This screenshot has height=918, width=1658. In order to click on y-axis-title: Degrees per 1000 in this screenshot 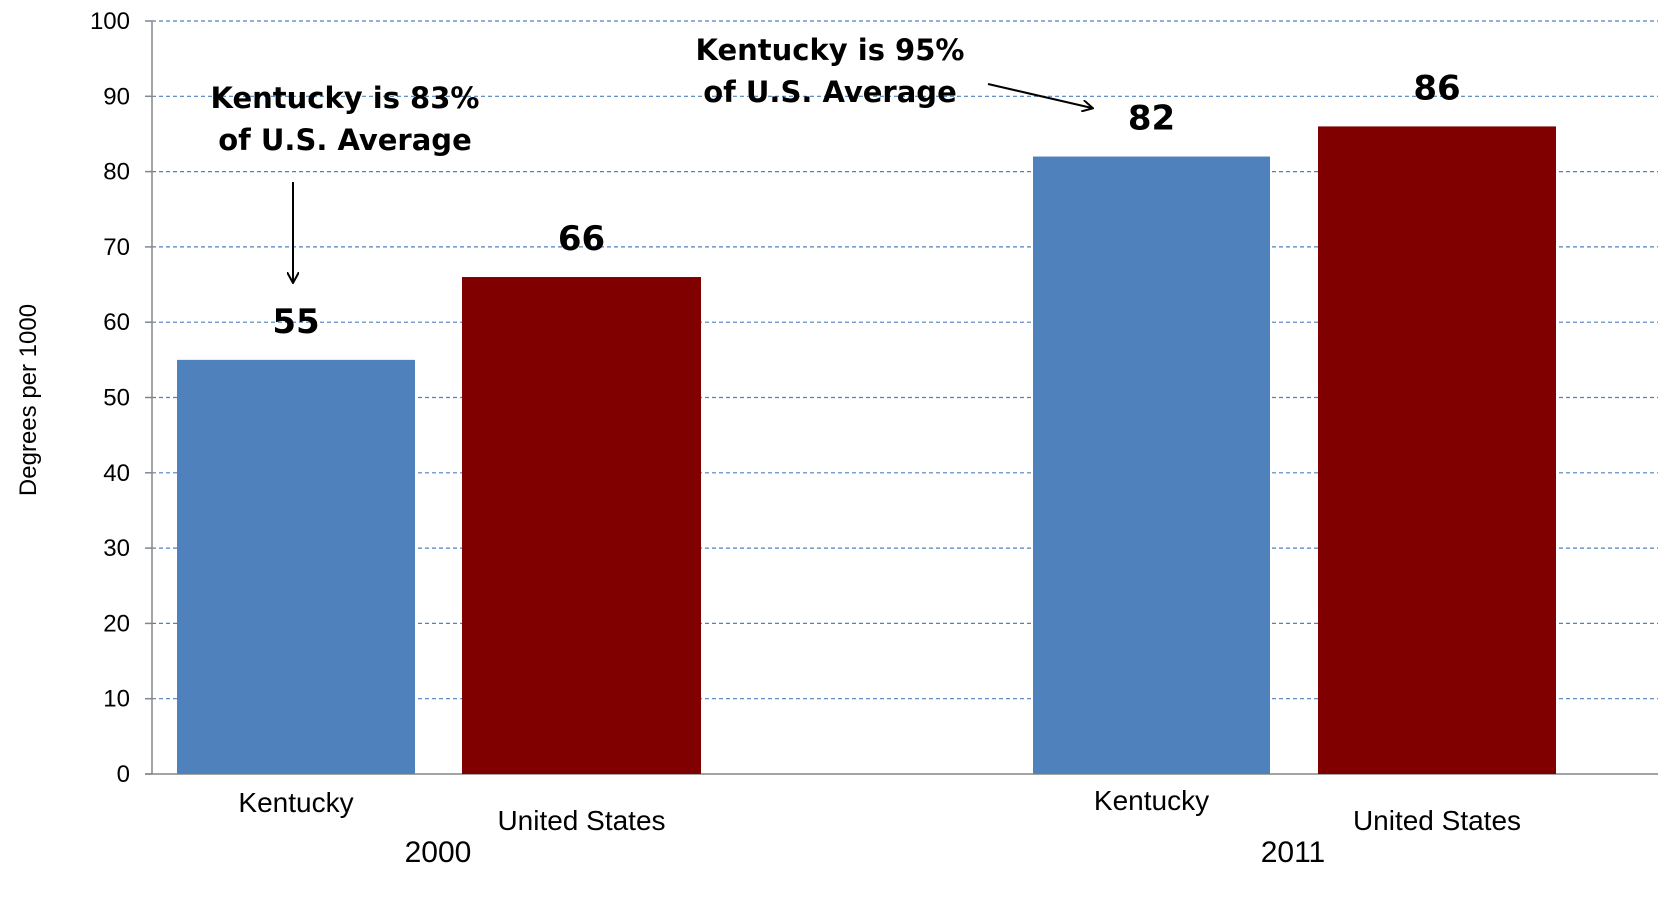, I will do `click(28, 400)`.